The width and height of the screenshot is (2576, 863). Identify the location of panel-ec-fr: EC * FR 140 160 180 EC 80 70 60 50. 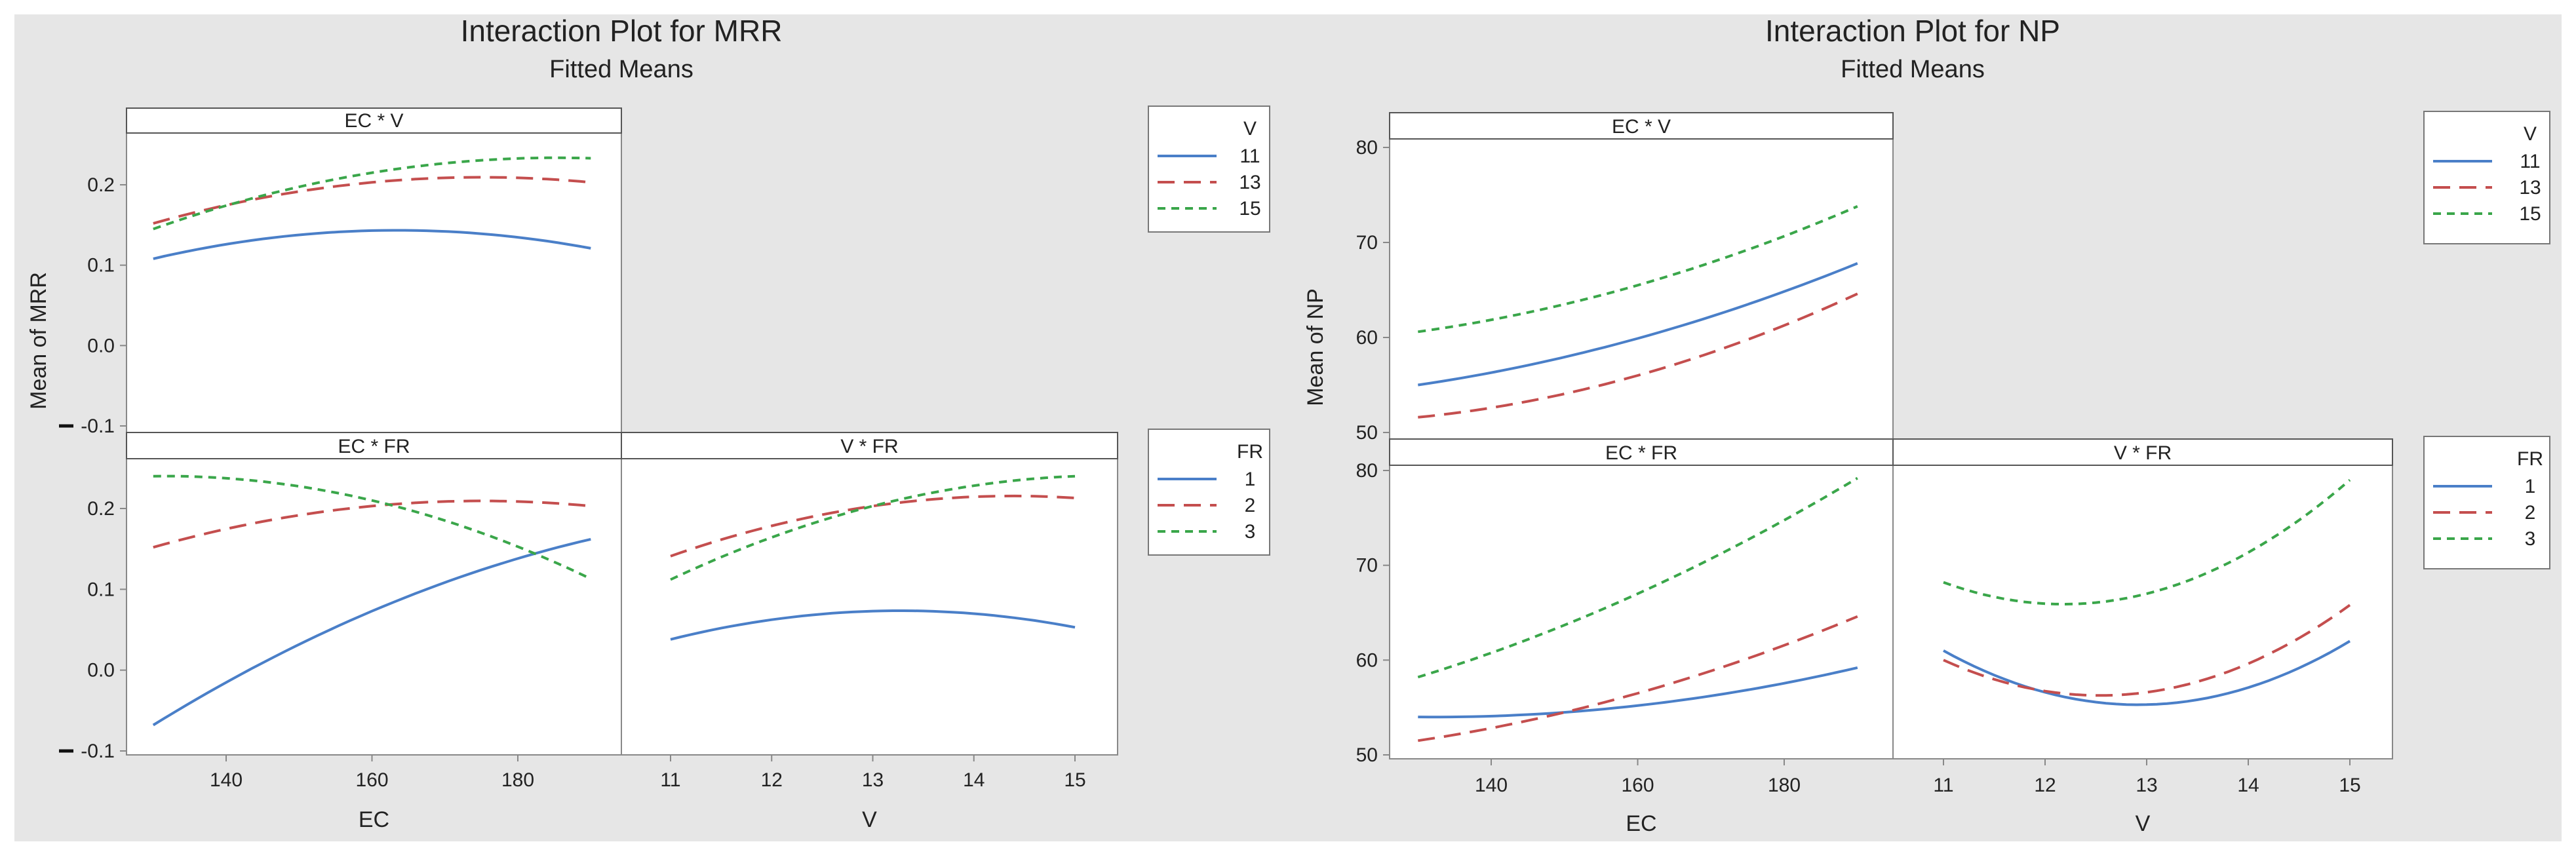
(1625, 637).